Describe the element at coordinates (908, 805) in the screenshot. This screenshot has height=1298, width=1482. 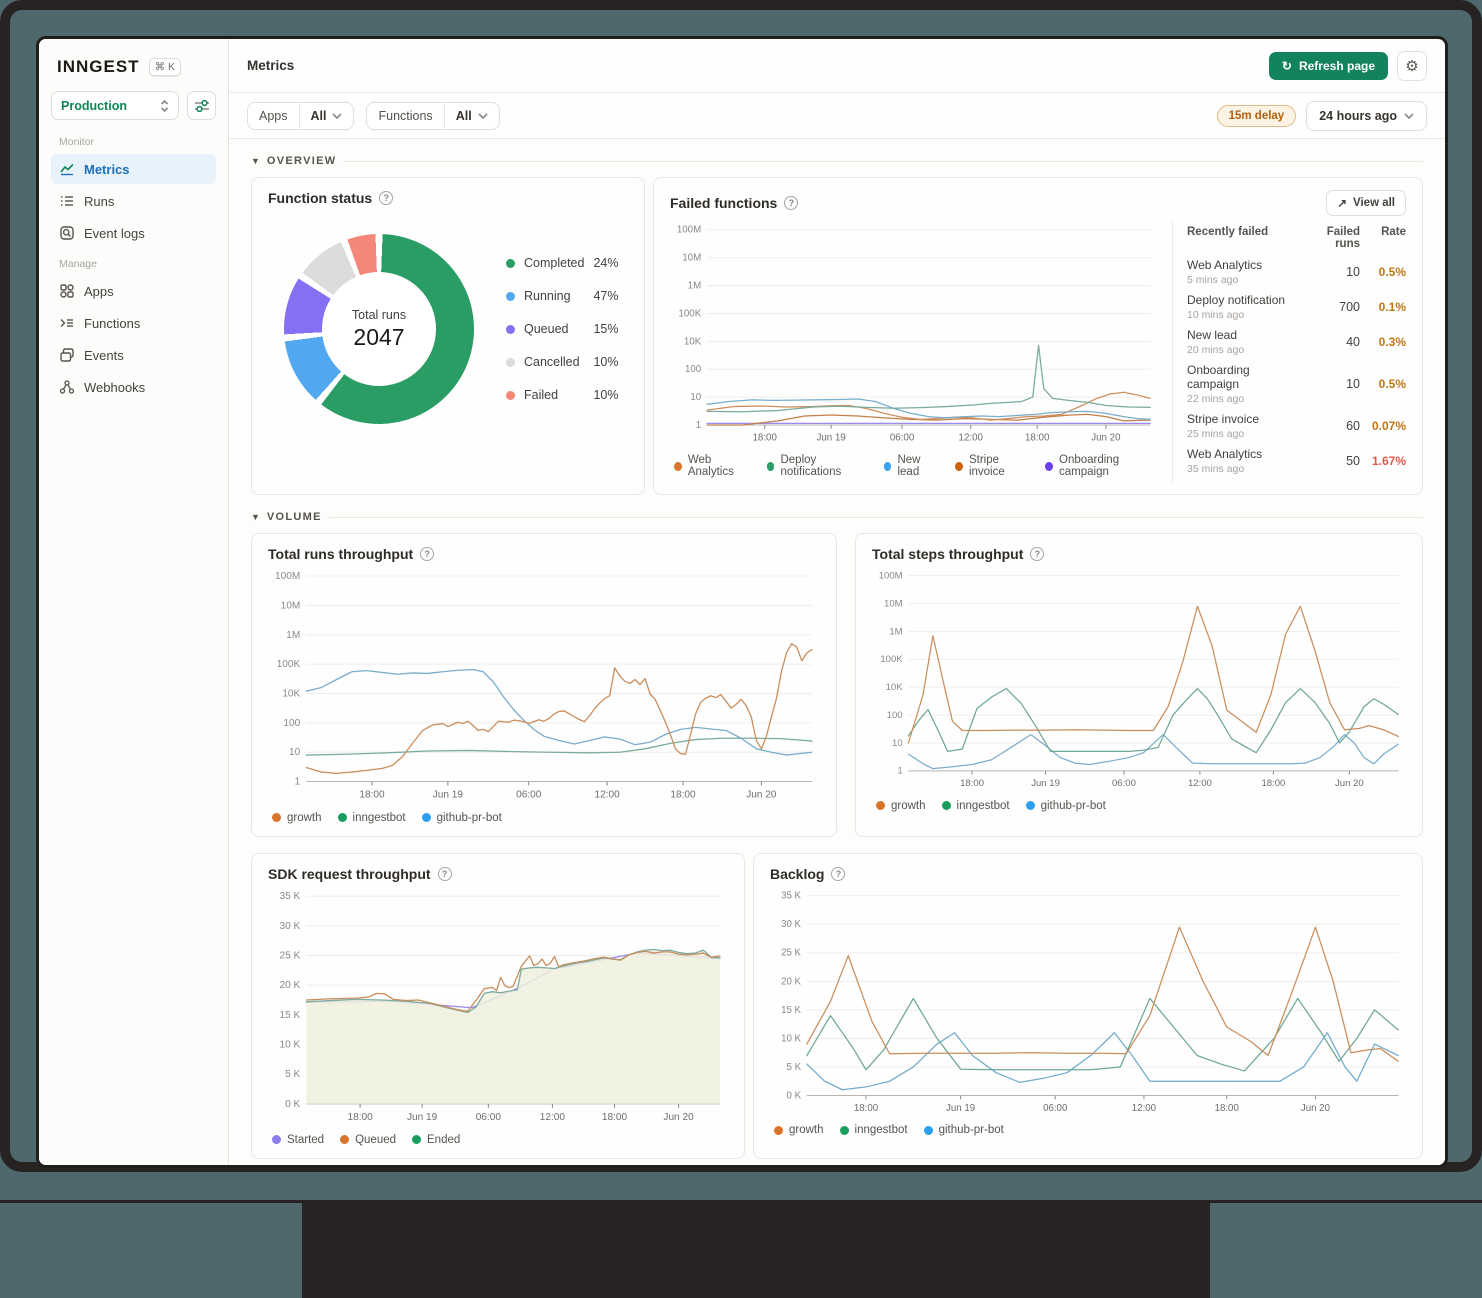
I see `legend-label: growth` at that location.